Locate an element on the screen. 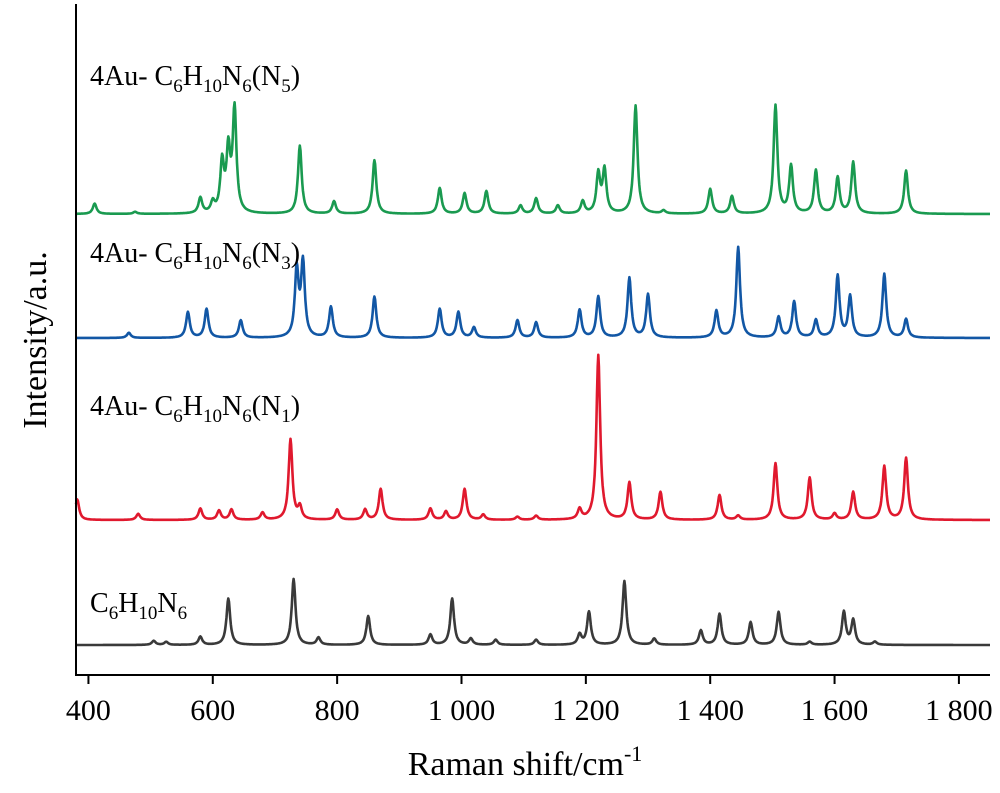 The height and width of the screenshot is (793, 1000). x-tick-label: 600 is located at coordinates (212, 710).